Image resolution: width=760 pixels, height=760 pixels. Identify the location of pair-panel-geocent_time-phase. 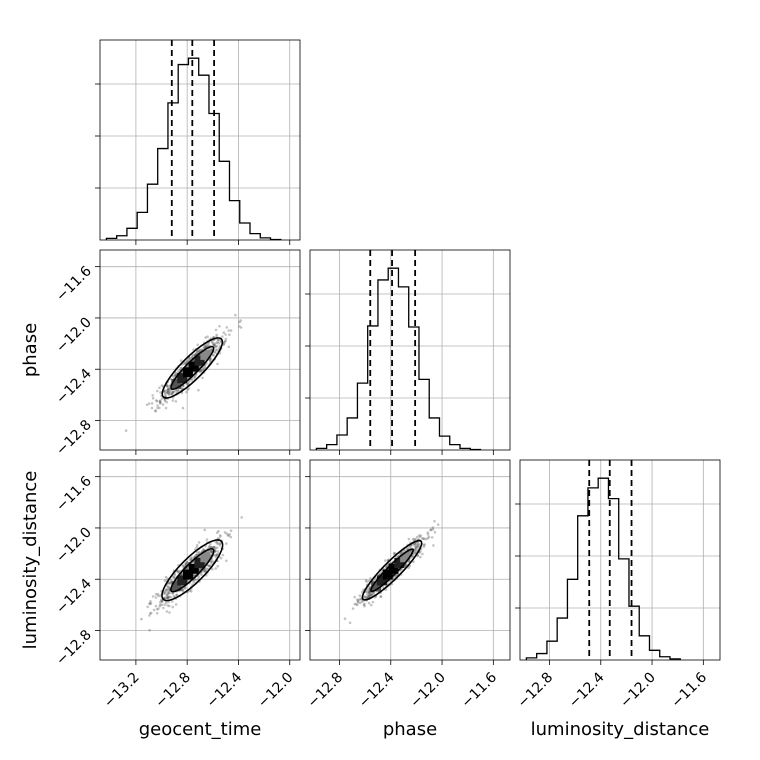
(200, 350).